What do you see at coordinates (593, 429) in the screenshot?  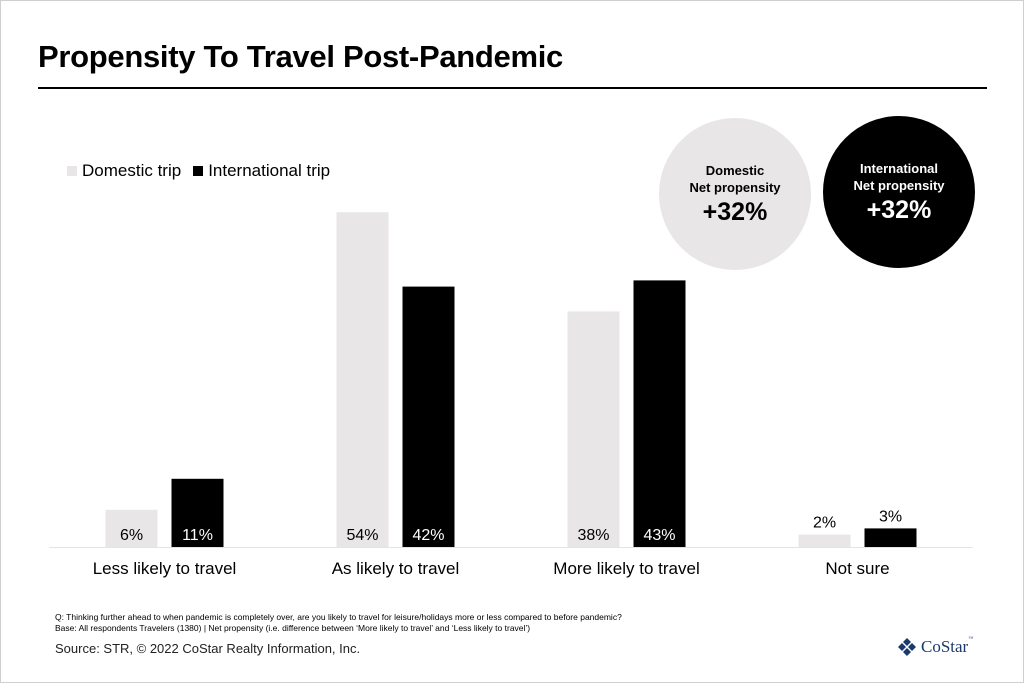 I see `bar-domestic-trip-more-likely-to-travel` at bounding box center [593, 429].